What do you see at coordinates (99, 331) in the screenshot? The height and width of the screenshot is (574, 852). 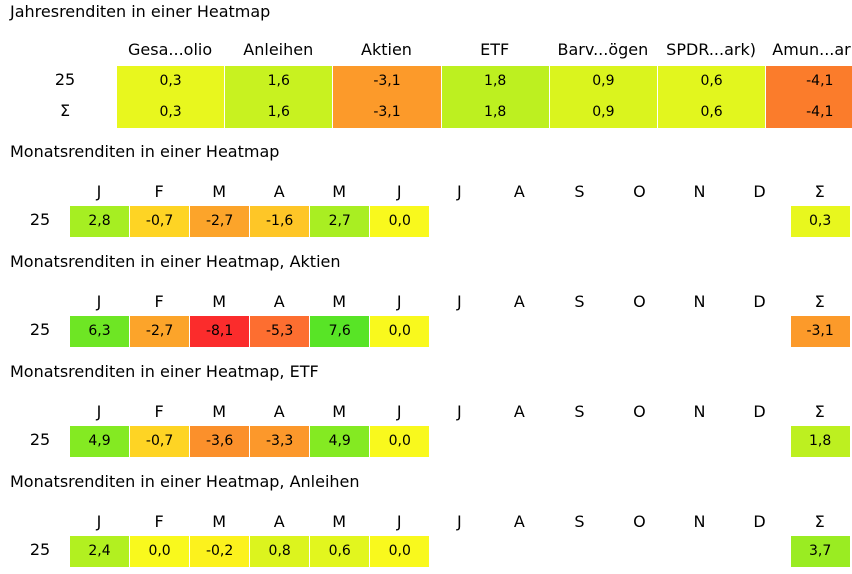 I see `monthly-heatmap-cell: 6,3` at bounding box center [99, 331].